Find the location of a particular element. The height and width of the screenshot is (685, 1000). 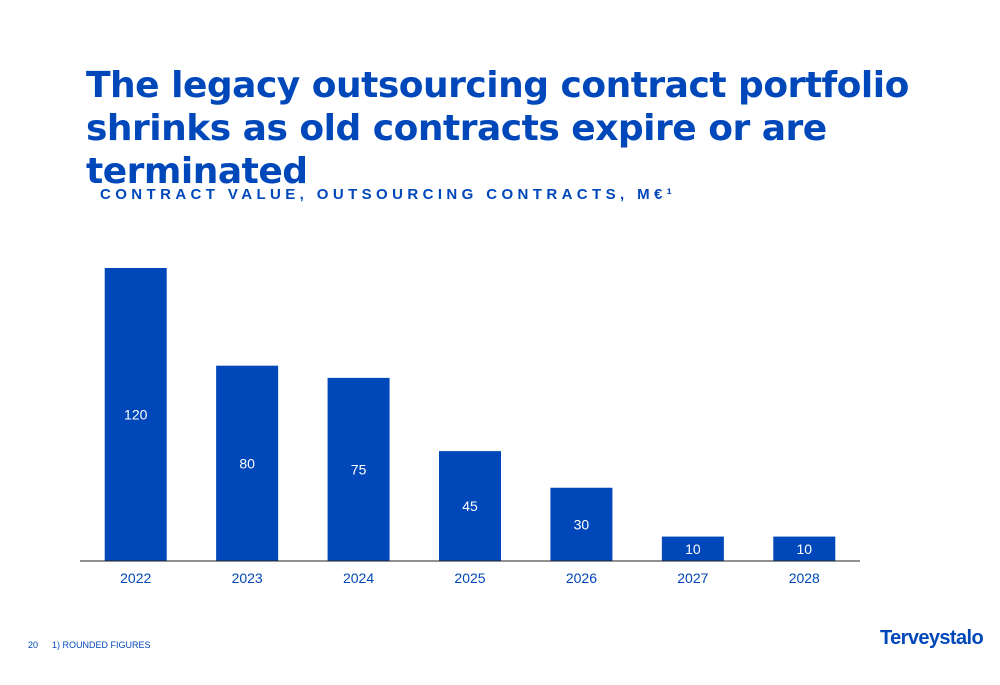

bar-2027 is located at coordinates (692, 548).